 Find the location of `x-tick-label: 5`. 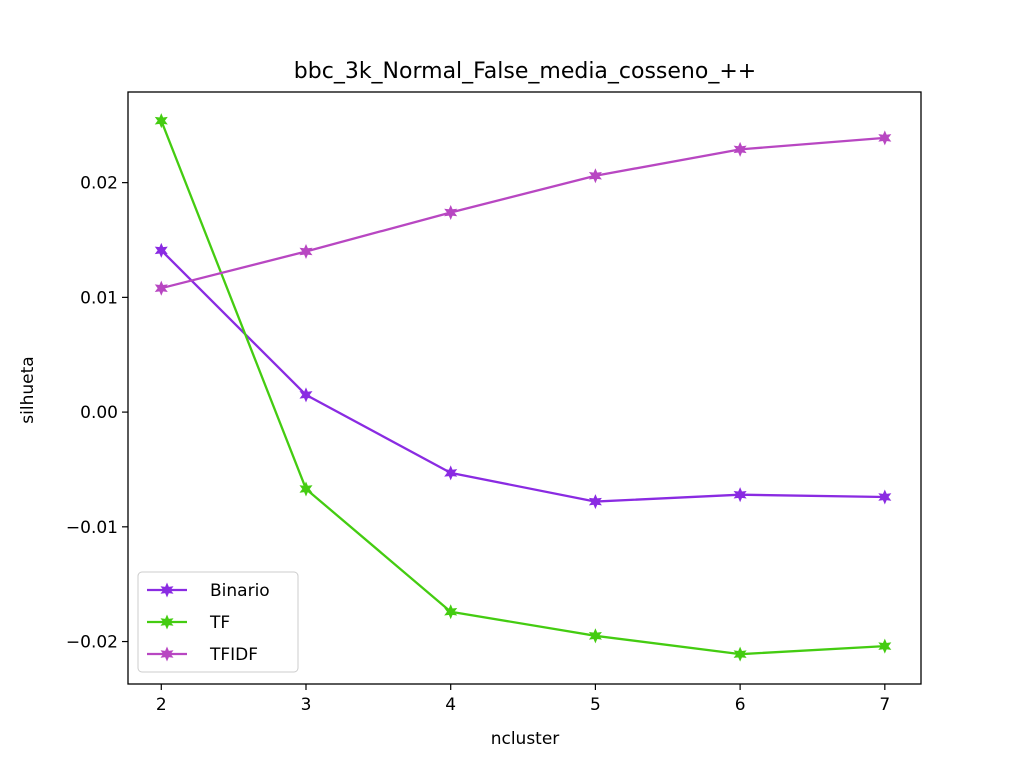

x-tick-label: 5 is located at coordinates (595, 705).